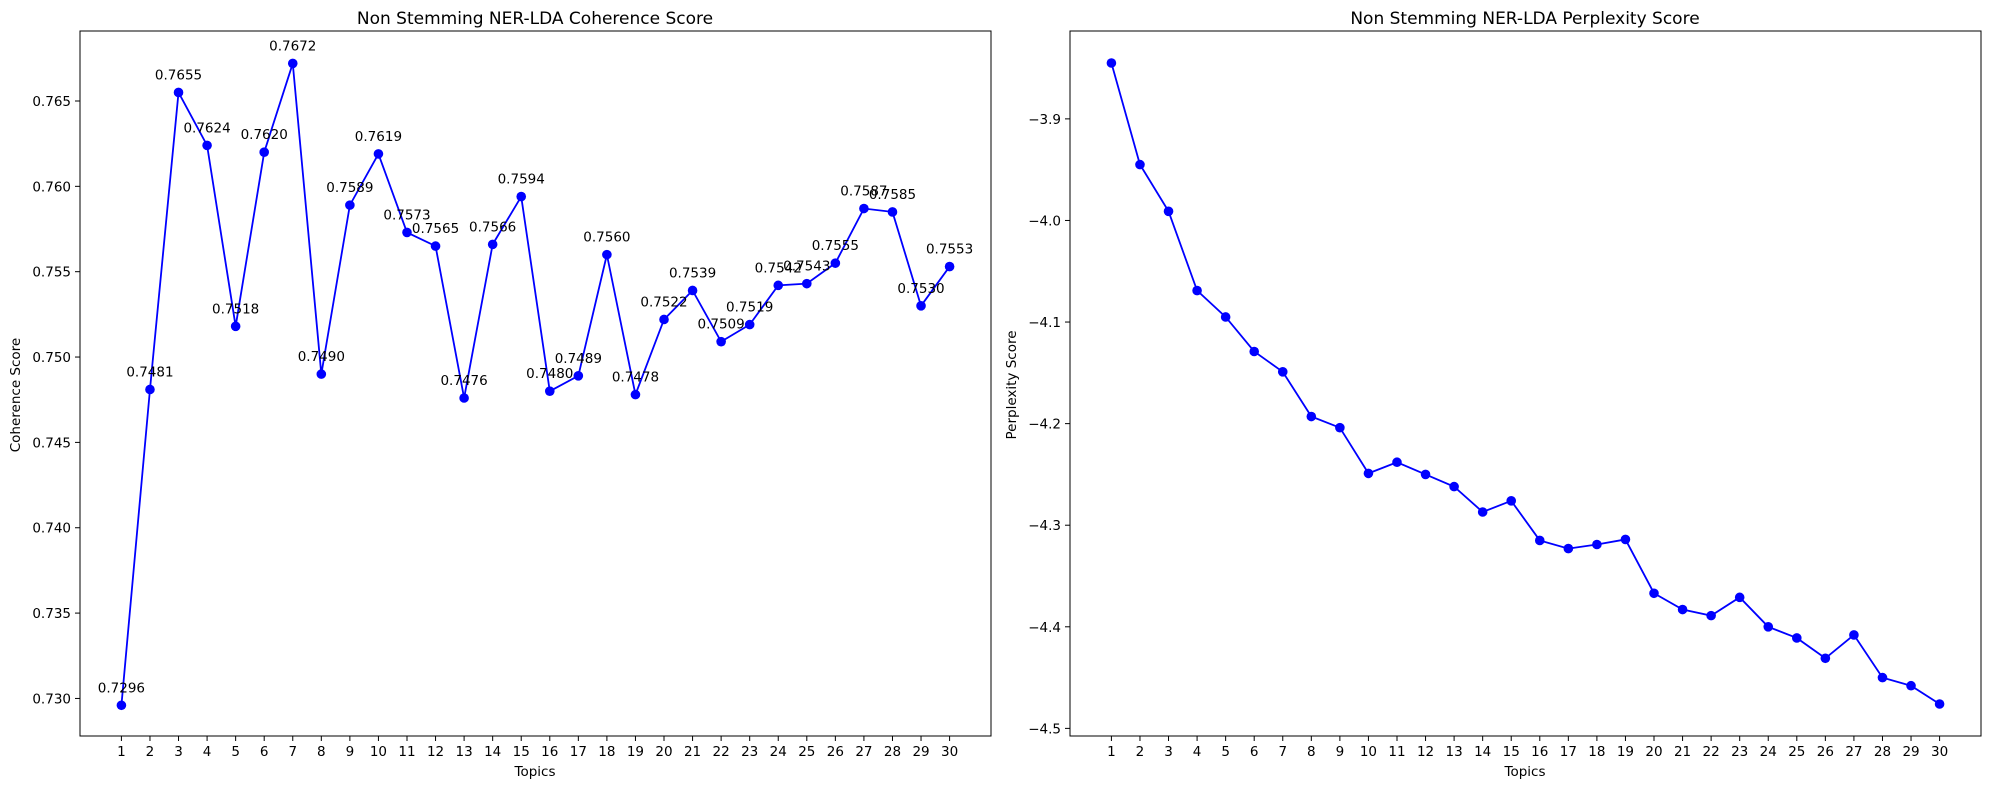 The image size is (1990, 794). I want to click on perplexity-y-tick-label: −4.5, so click(1044, 729).